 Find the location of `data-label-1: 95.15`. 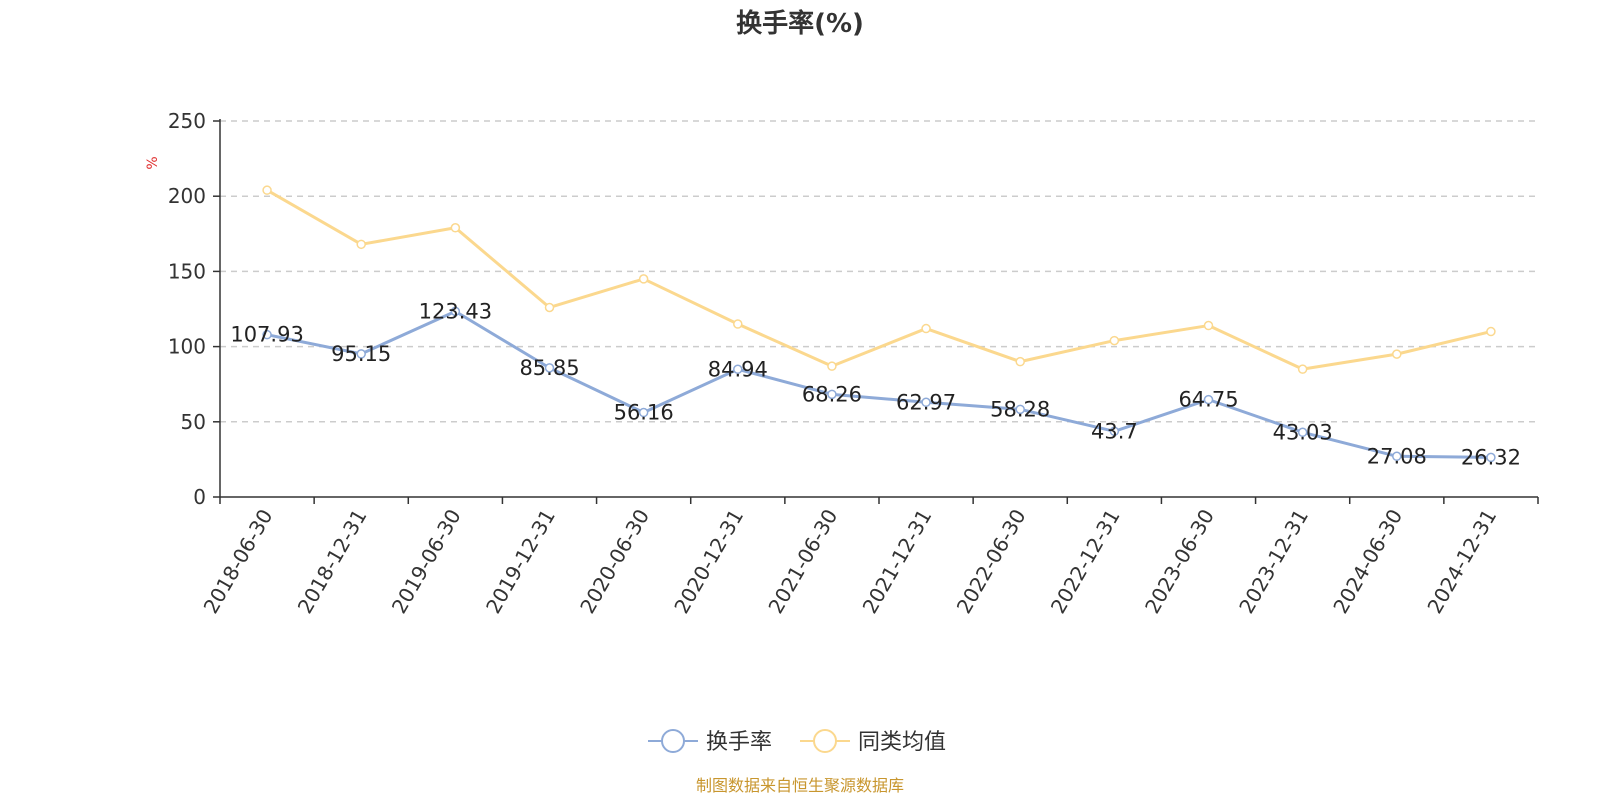

data-label-1: 95.15 is located at coordinates (361, 354).